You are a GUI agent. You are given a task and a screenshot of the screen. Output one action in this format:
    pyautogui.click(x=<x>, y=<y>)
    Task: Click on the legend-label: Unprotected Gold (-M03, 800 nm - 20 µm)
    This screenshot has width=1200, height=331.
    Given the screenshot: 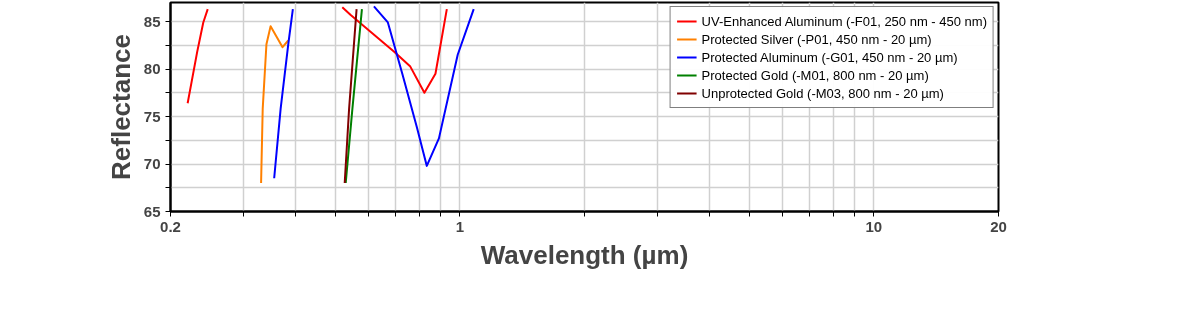 What is the action you would take?
    pyautogui.click(x=822, y=93)
    